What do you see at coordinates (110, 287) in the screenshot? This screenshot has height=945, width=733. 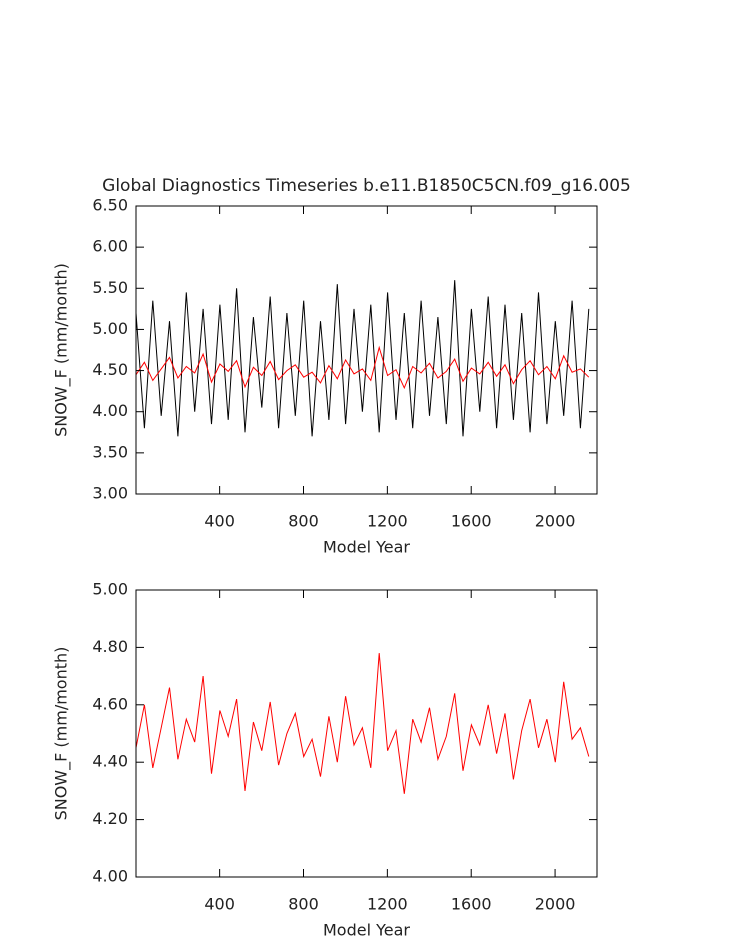 I see `y-tick-label: 5.50` at bounding box center [110, 287].